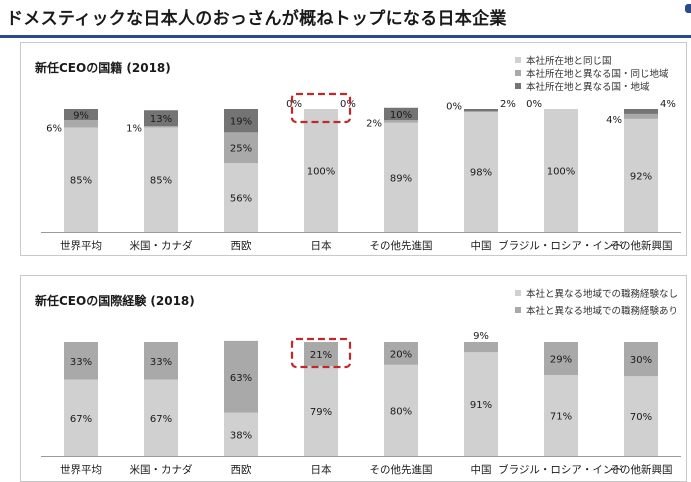  Describe the element at coordinates (103, 68) in the screenshot. I see `nationality-chart-title: 新任CEOの国籍 (2018)` at that location.